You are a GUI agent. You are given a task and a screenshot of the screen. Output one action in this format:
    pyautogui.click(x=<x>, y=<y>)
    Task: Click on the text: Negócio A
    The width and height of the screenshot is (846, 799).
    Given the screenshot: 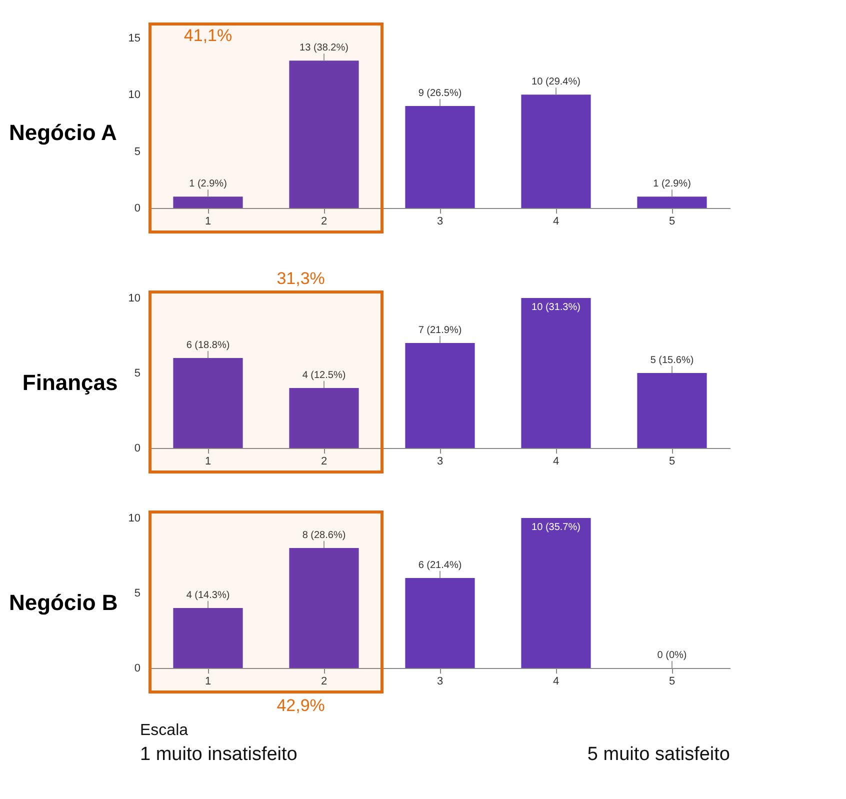 What is the action you would take?
    pyautogui.click(x=63, y=132)
    